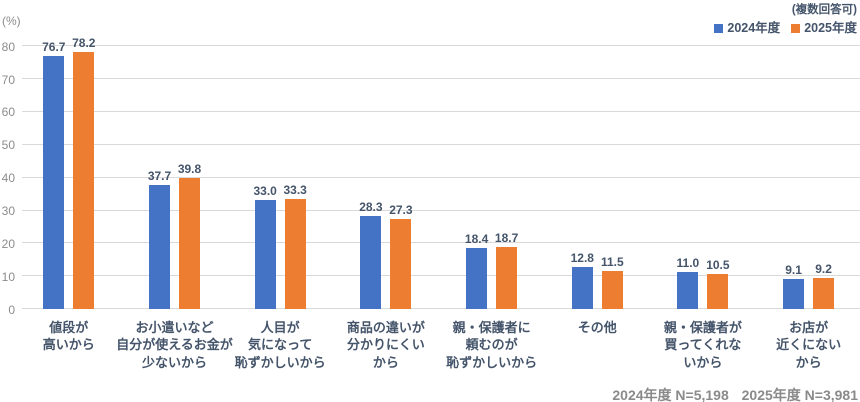  I want to click on bar-2024年度-category-8, so click(794, 293).